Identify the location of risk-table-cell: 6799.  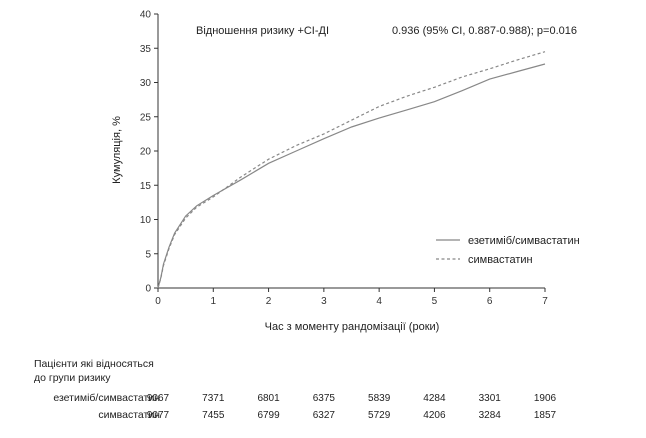
(268, 415).